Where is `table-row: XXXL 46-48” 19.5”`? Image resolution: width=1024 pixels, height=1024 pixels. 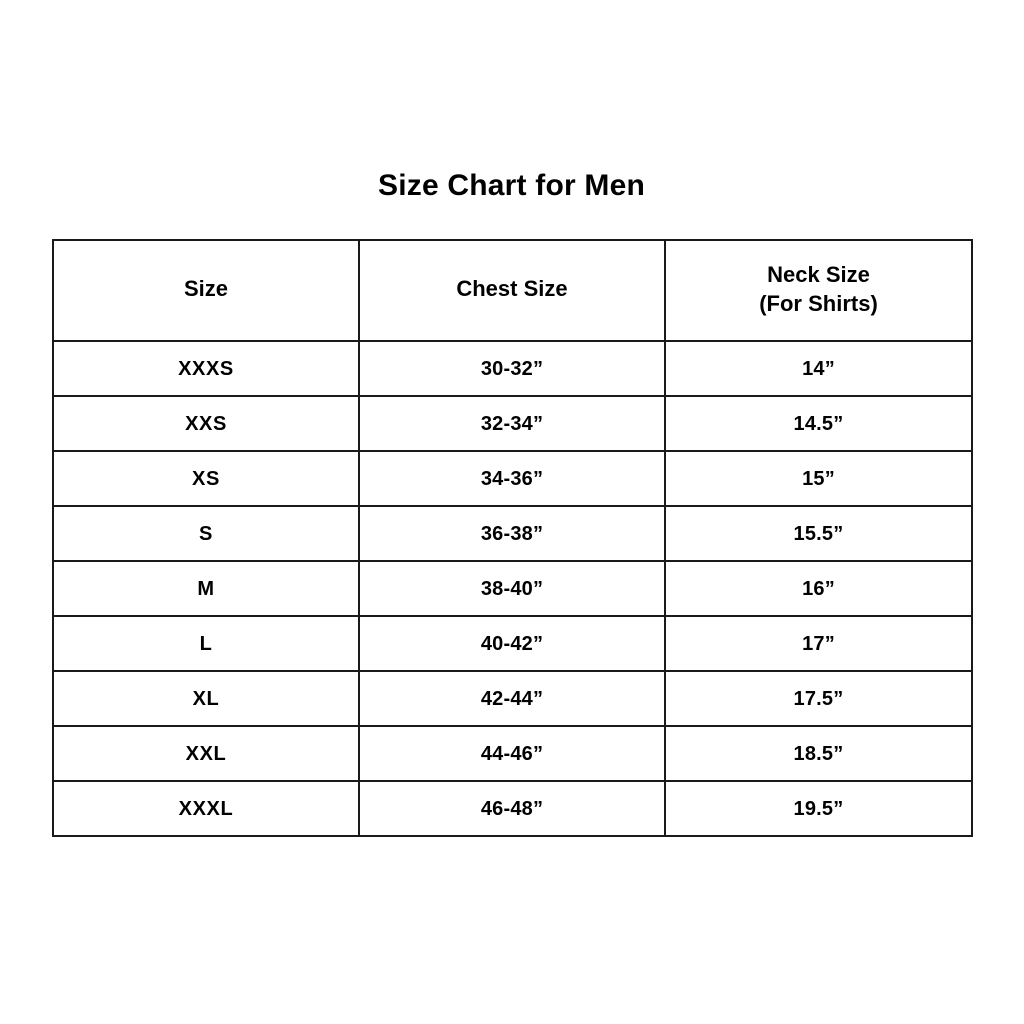
table-row: XXXL 46-48” 19.5” is located at coordinates (512, 808).